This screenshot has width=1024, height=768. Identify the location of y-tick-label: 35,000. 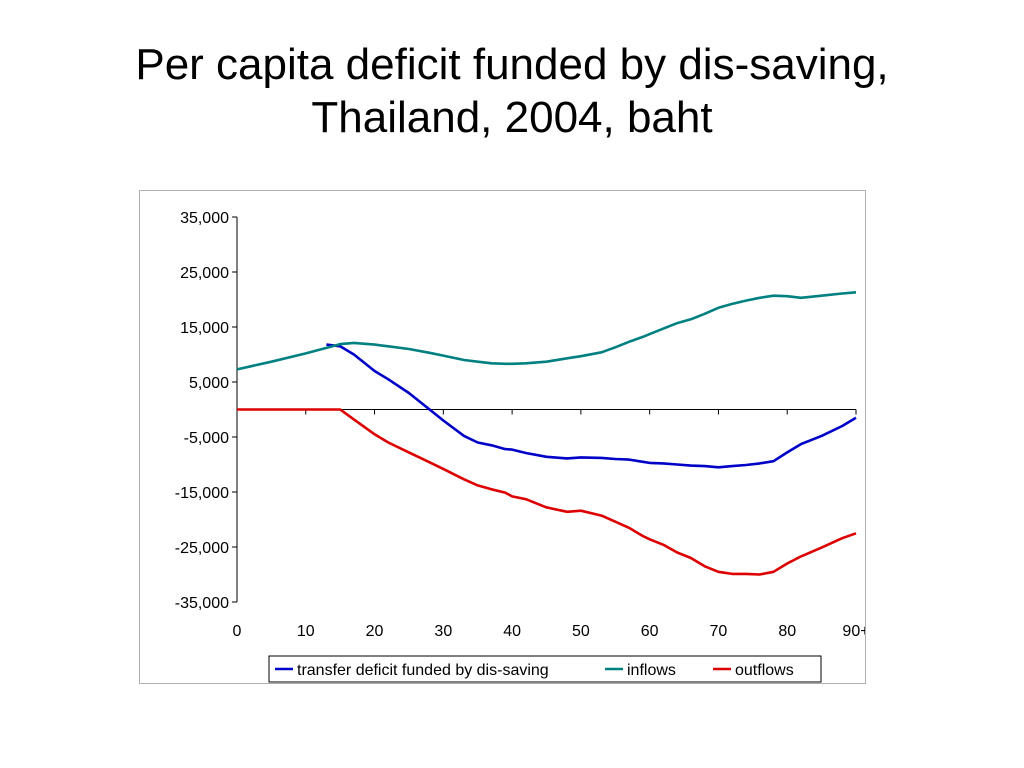
(204, 218).